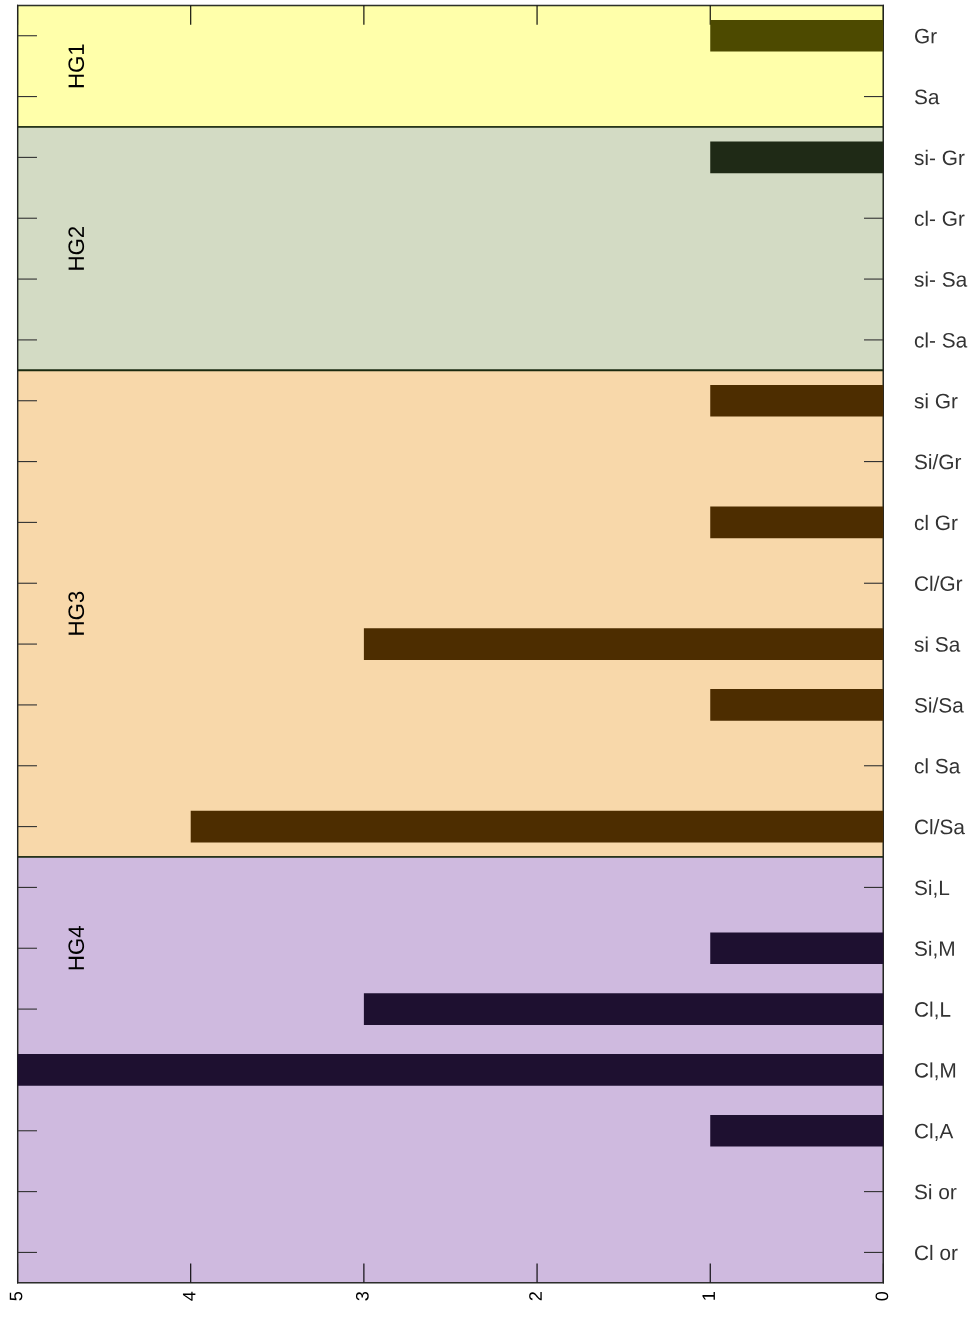 This screenshot has height=1328, width=974. Describe the element at coordinates (936, 401) in the screenshot. I see `y-tick-label: si Gr` at that location.